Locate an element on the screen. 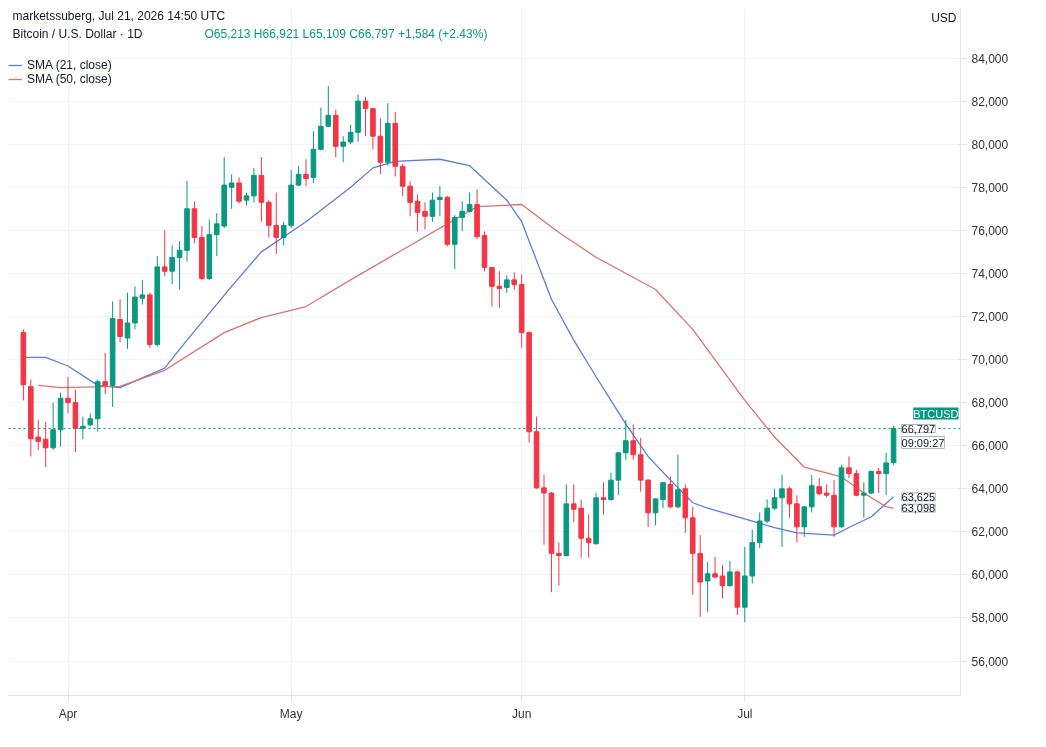 The height and width of the screenshot is (747, 1046). y-tick-label: 74,000 is located at coordinates (990, 273).